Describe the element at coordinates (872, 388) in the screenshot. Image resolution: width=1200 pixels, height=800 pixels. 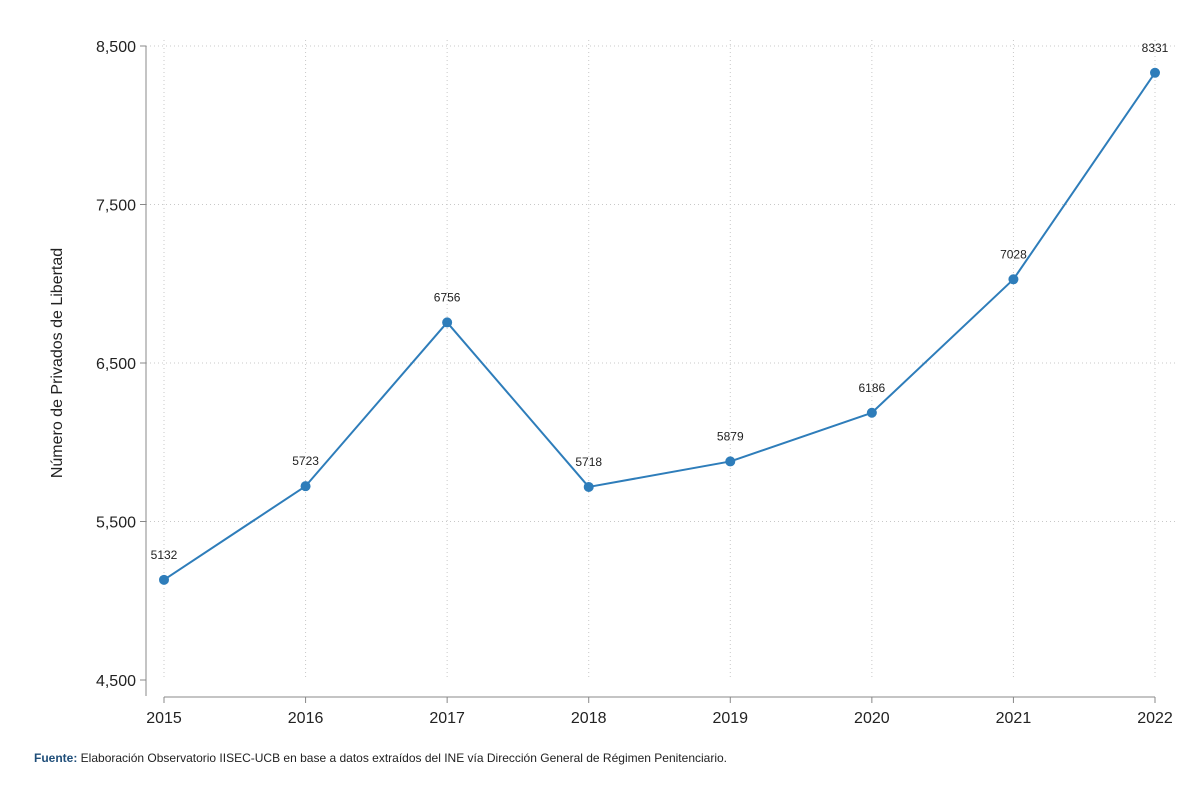
I see `data-label: 6186` at that location.